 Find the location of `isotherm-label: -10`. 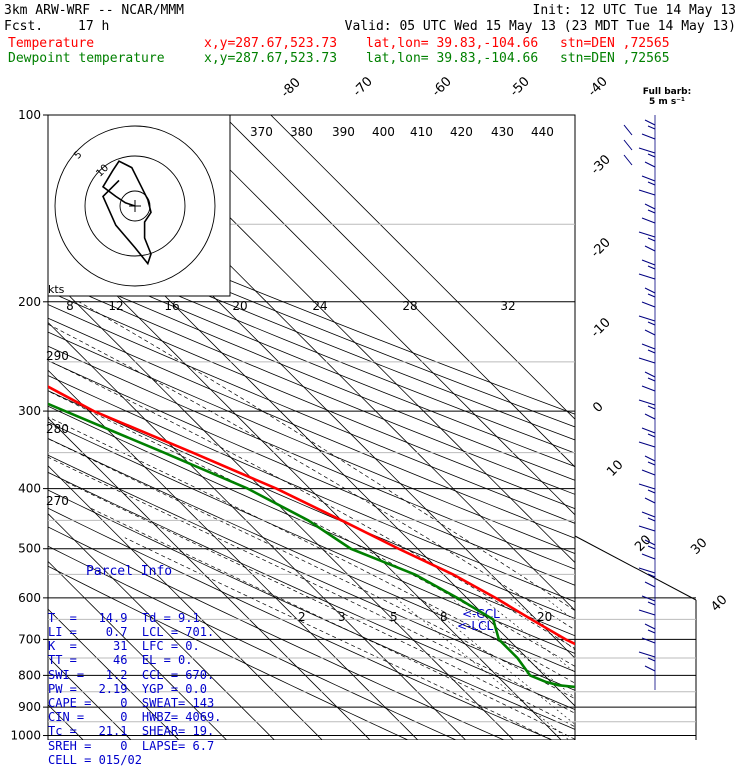

isotherm-label: -10 is located at coordinates (601, 328).